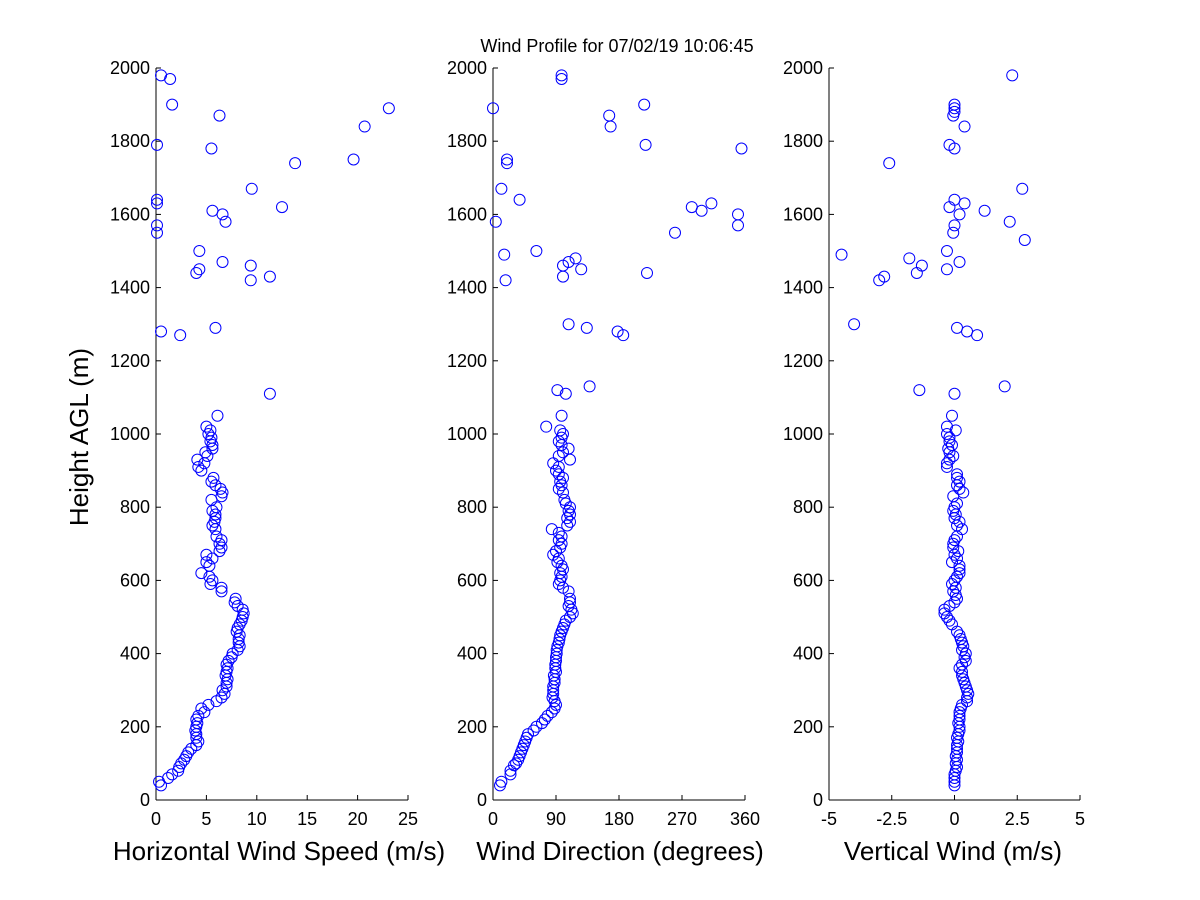  Describe the element at coordinates (145, 800) in the screenshot. I see `y-tick-label: 0` at that location.